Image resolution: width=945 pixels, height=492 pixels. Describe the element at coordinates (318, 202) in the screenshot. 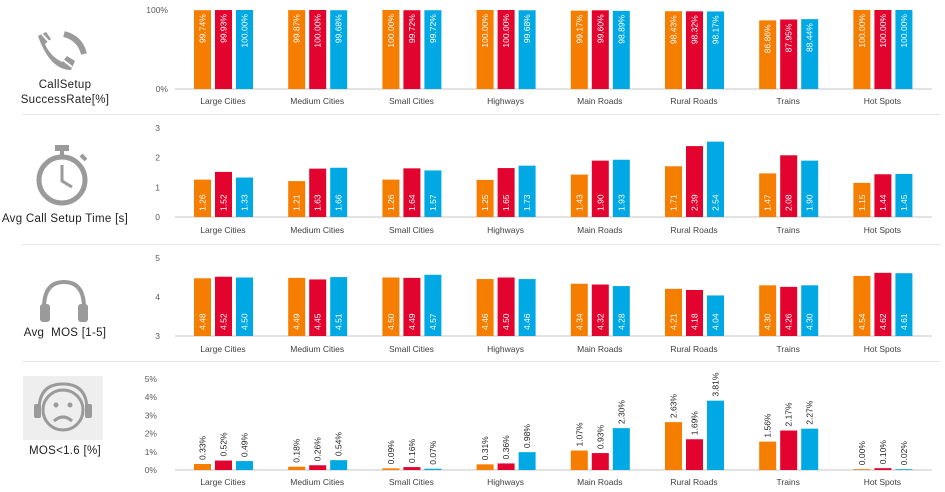

I see `data-label: 1.63` at that location.